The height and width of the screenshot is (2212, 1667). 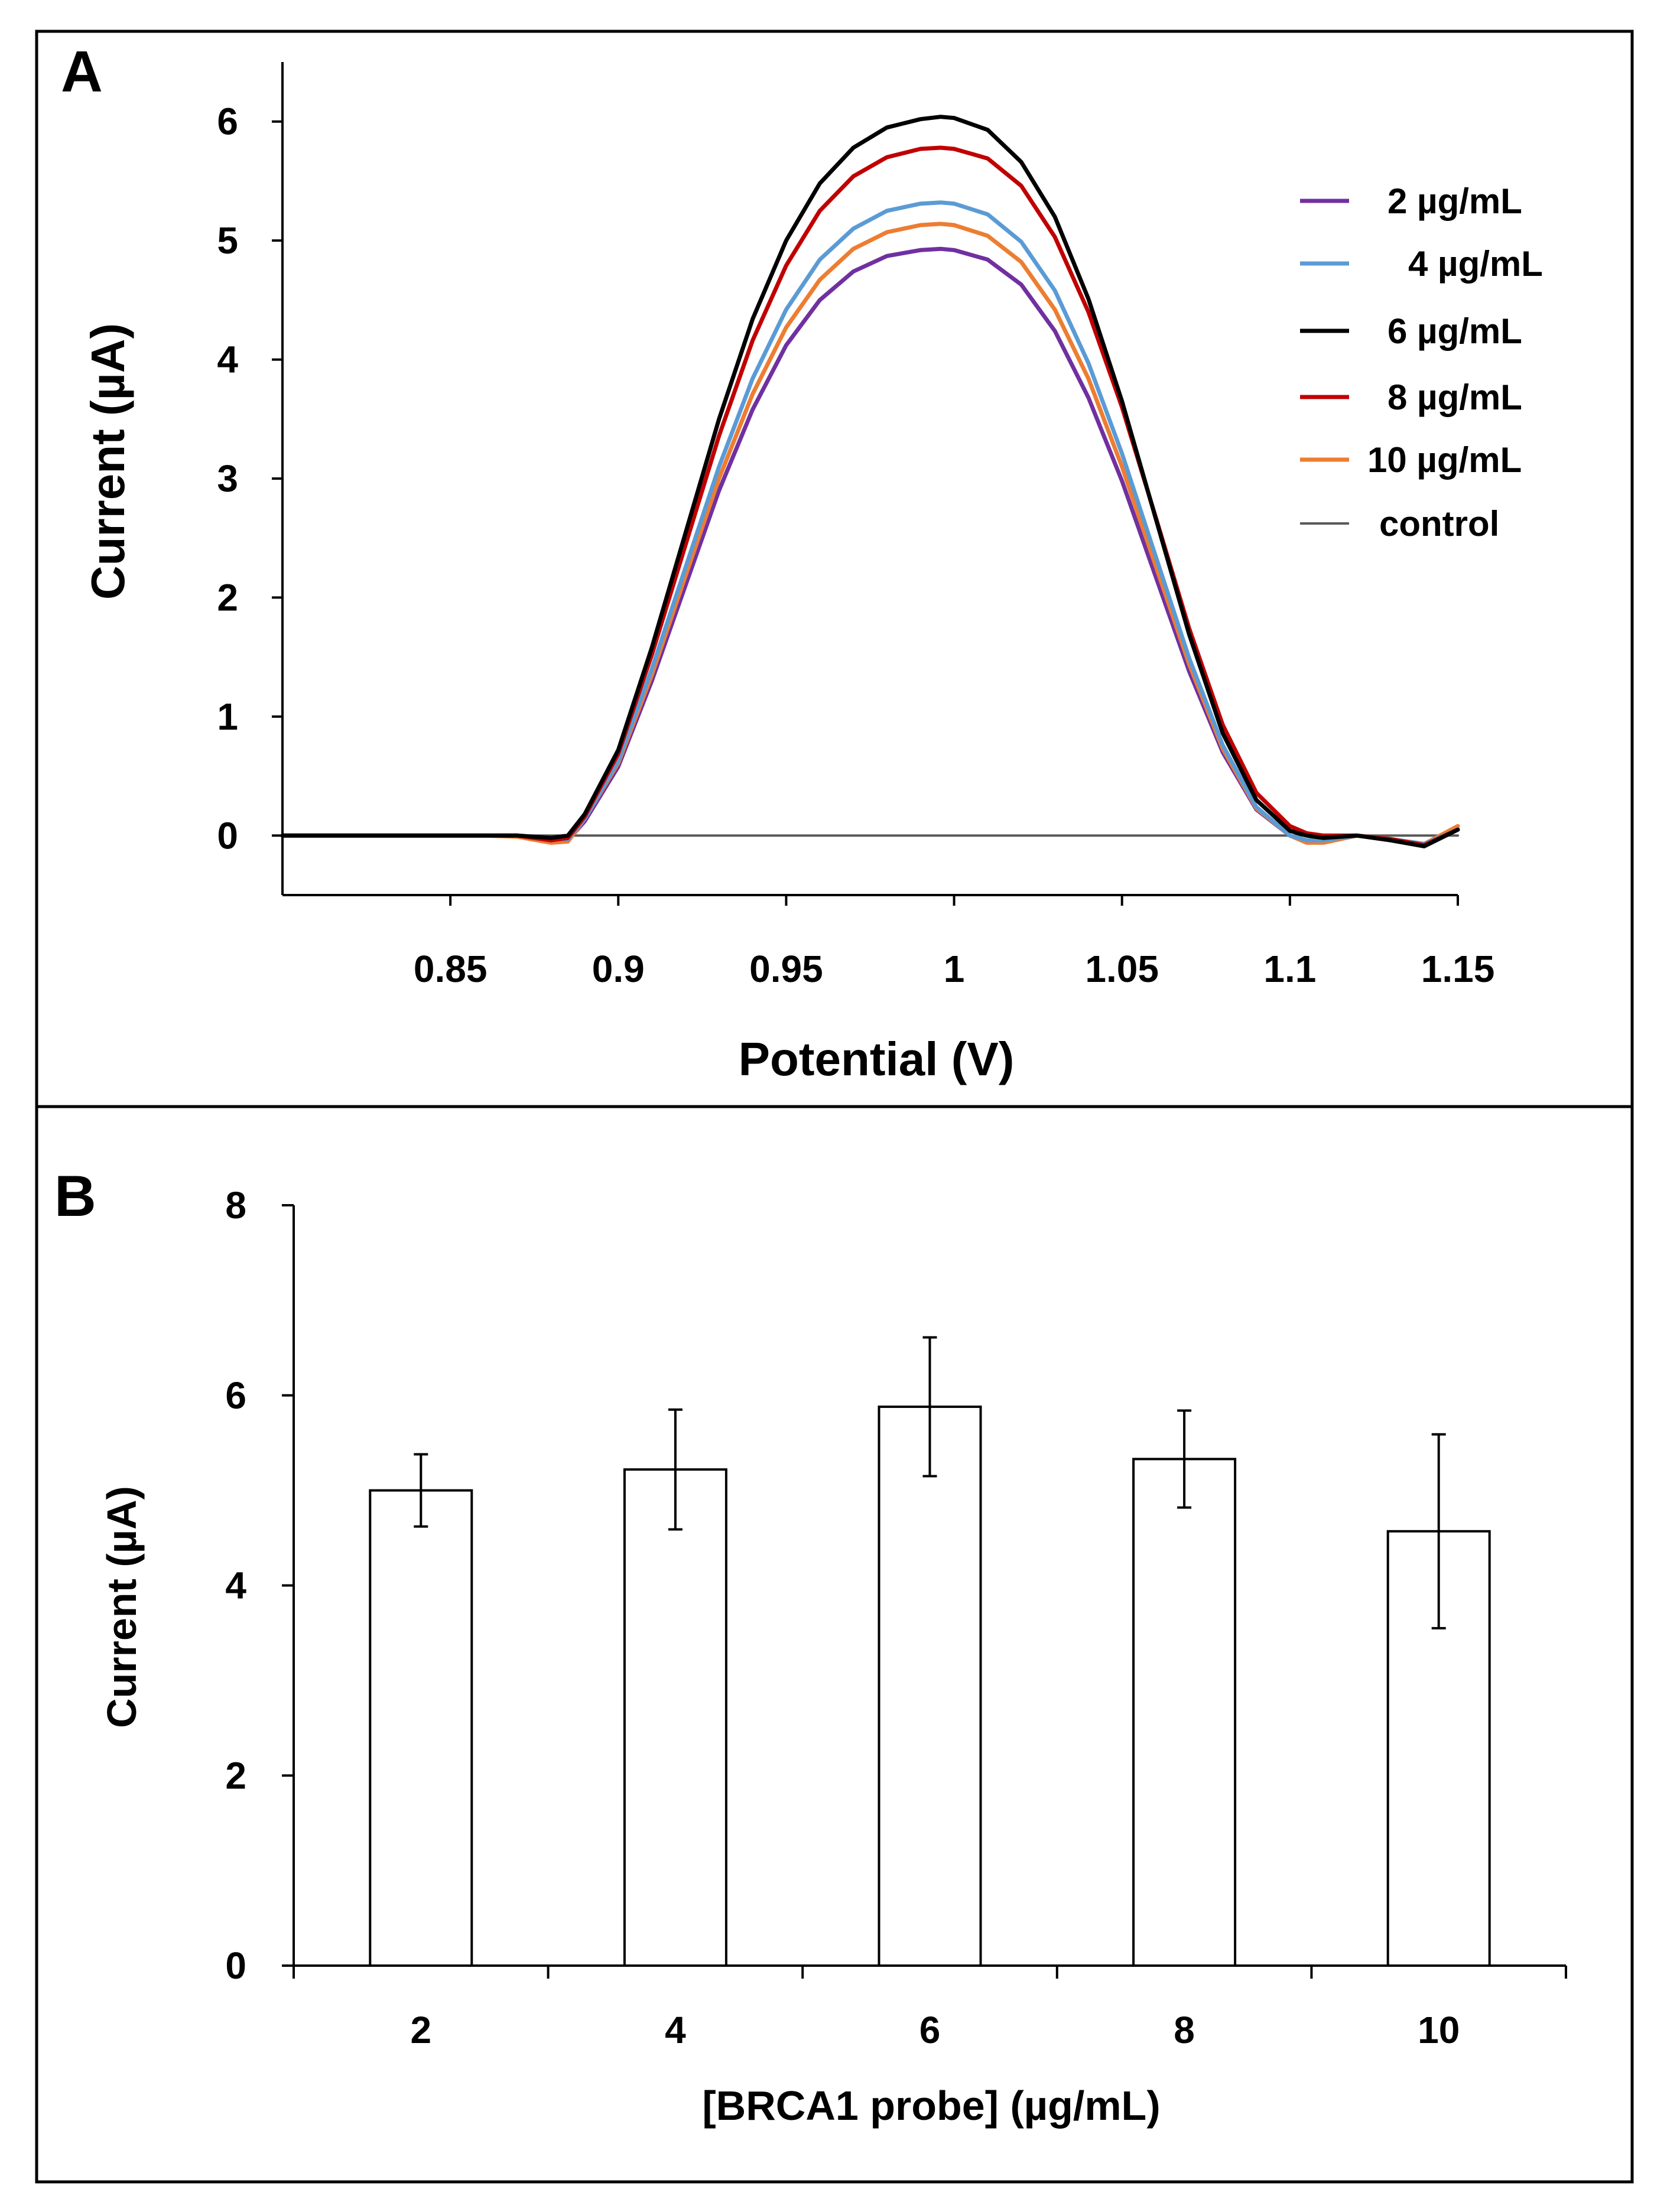 I want to click on chart-a-y-tick-label: 4, so click(x=227, y=360).